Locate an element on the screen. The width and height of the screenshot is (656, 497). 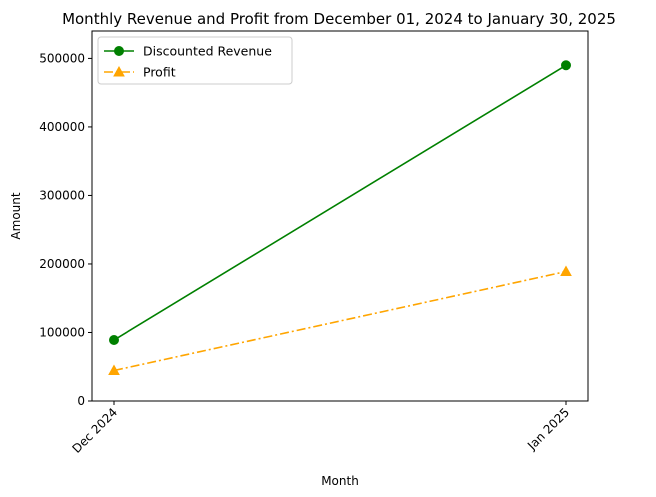
x-axis: Dec 2024 Jan 2025 is located at coordinates (321, 428).